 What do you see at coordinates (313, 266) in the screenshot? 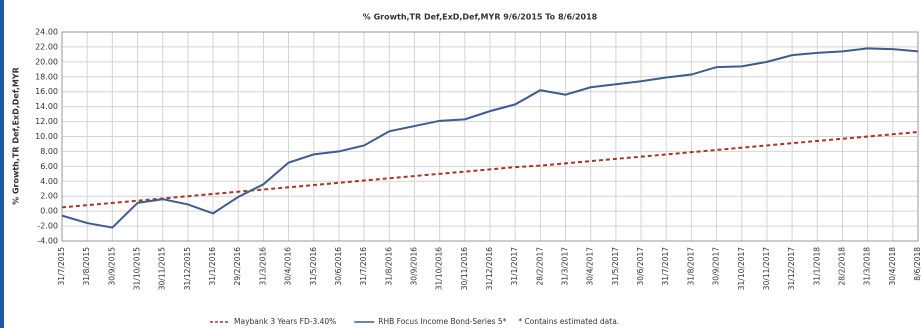
I see `x-tick-label: 31/5/2016` at bounding box center [313, 266].